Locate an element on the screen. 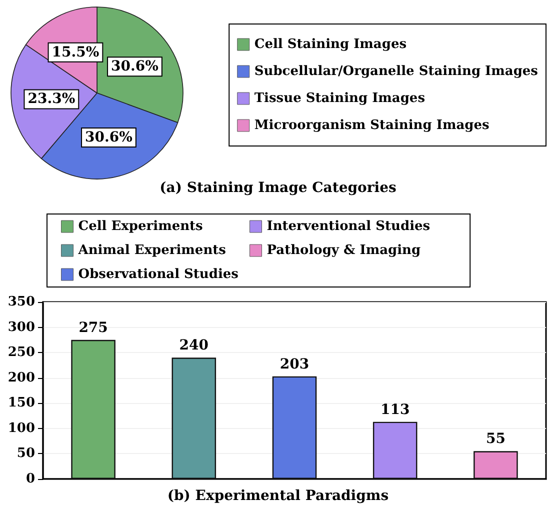  legend-label: Observational Studies is located at coordinates (158, 274).